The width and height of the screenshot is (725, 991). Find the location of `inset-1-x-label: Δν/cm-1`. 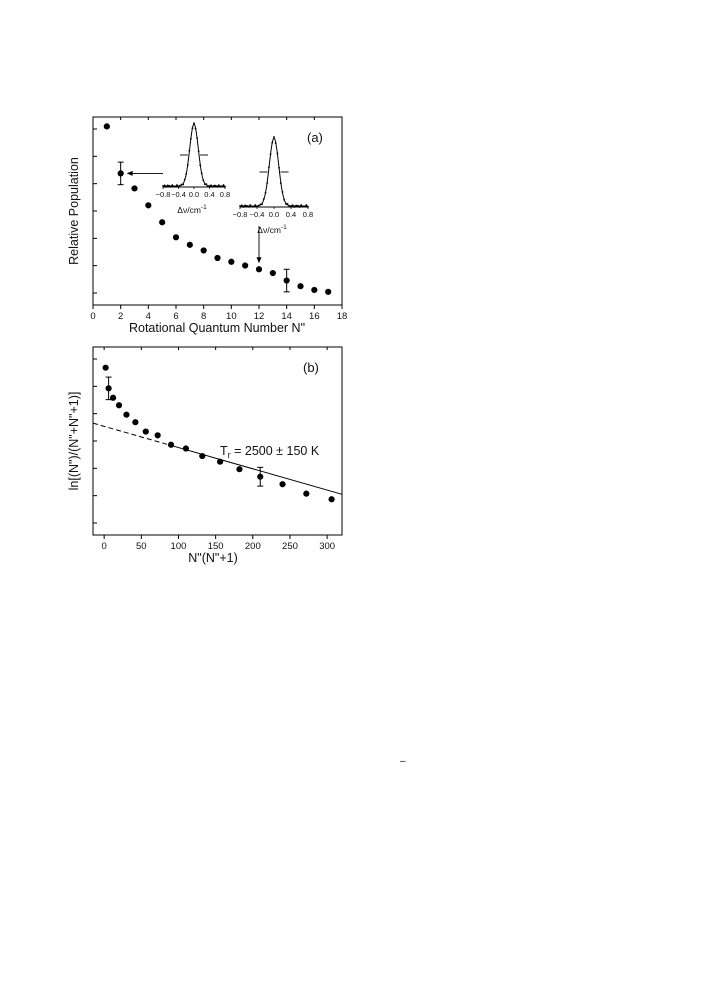

inset-1-x-label: Δν/cm-1 is located at coordinates (192, 209).